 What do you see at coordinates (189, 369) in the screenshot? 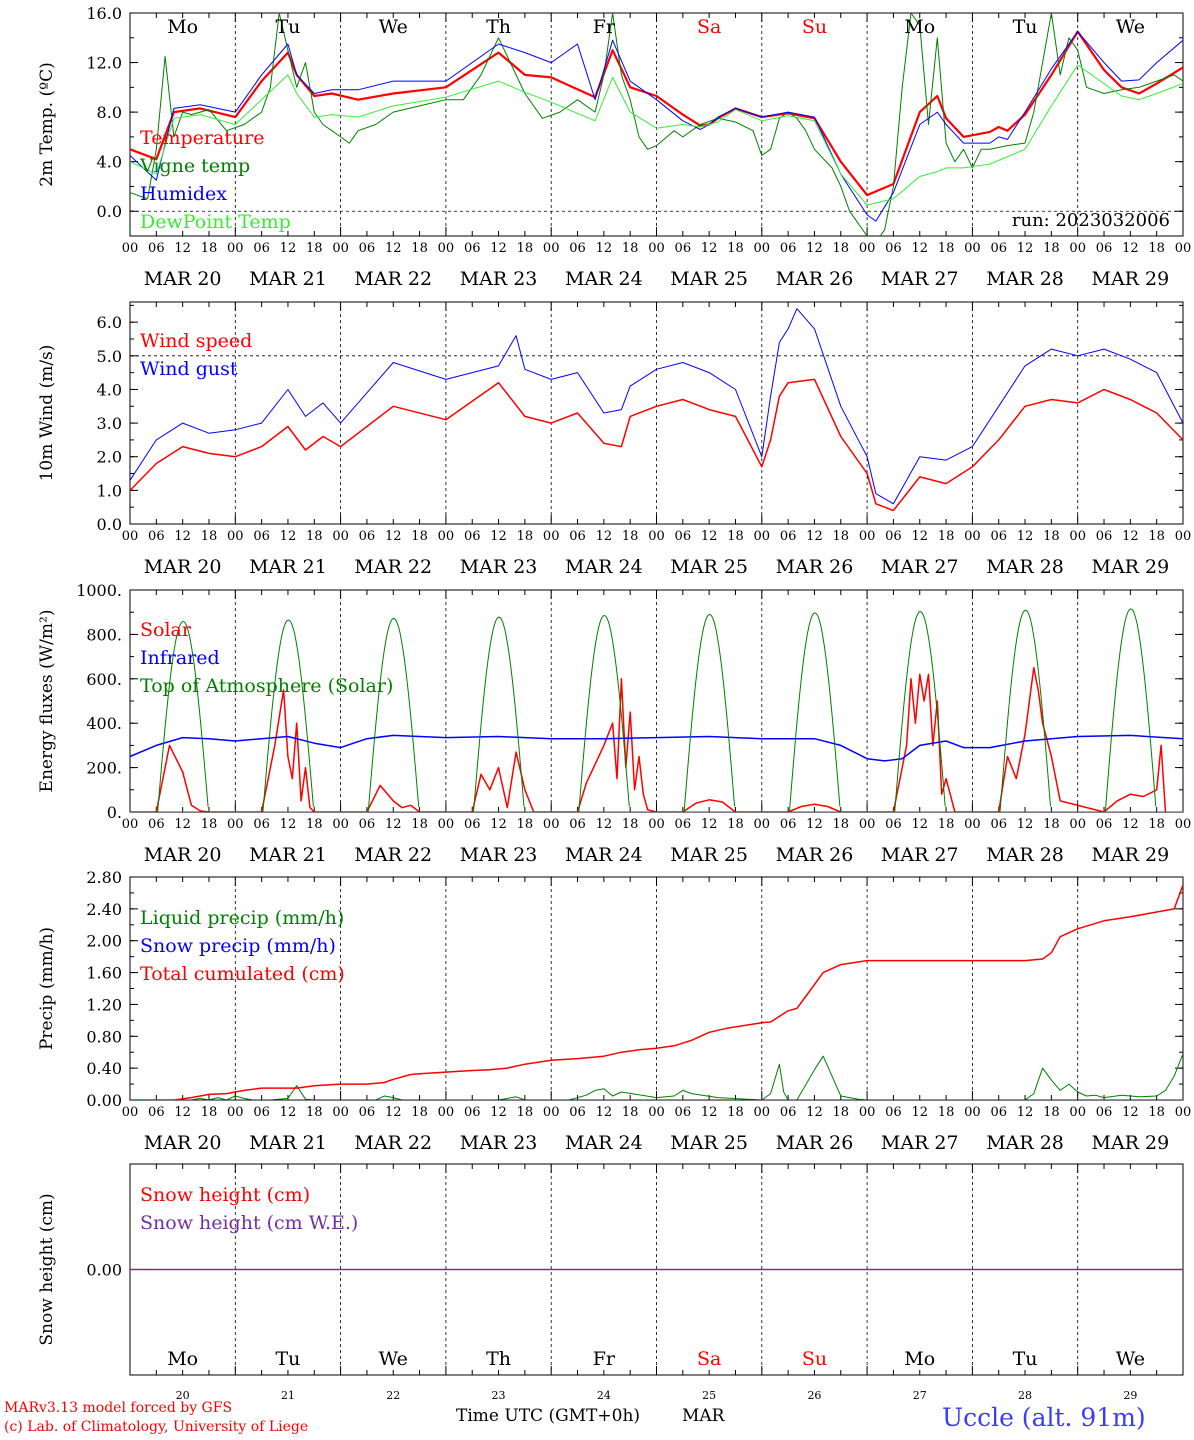
I see `legend-entry: Wind gust` at bounding box center [189, 369].